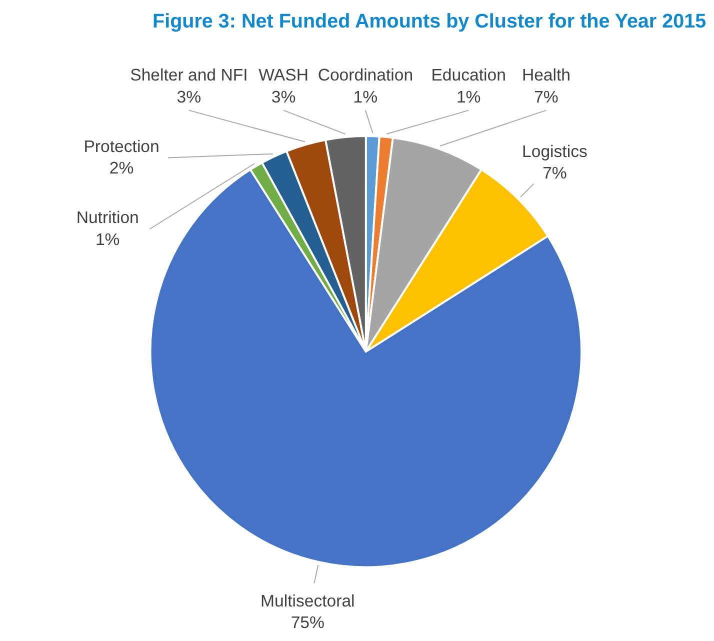 This screenshot has height=641, width=714. Describe the element at coordinates (555, 151) in the screenshot. I see `slice-label: Logistics` at that location.